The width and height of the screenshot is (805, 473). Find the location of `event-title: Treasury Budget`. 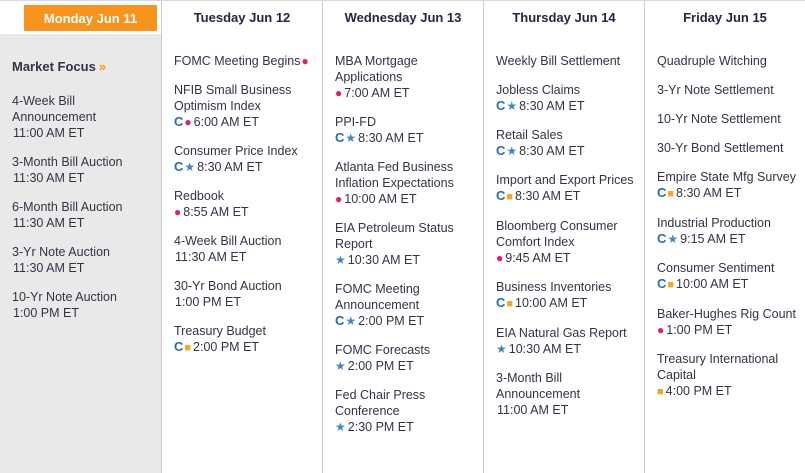

event-title: Treasury Budget is located at coordinates (220, 331).